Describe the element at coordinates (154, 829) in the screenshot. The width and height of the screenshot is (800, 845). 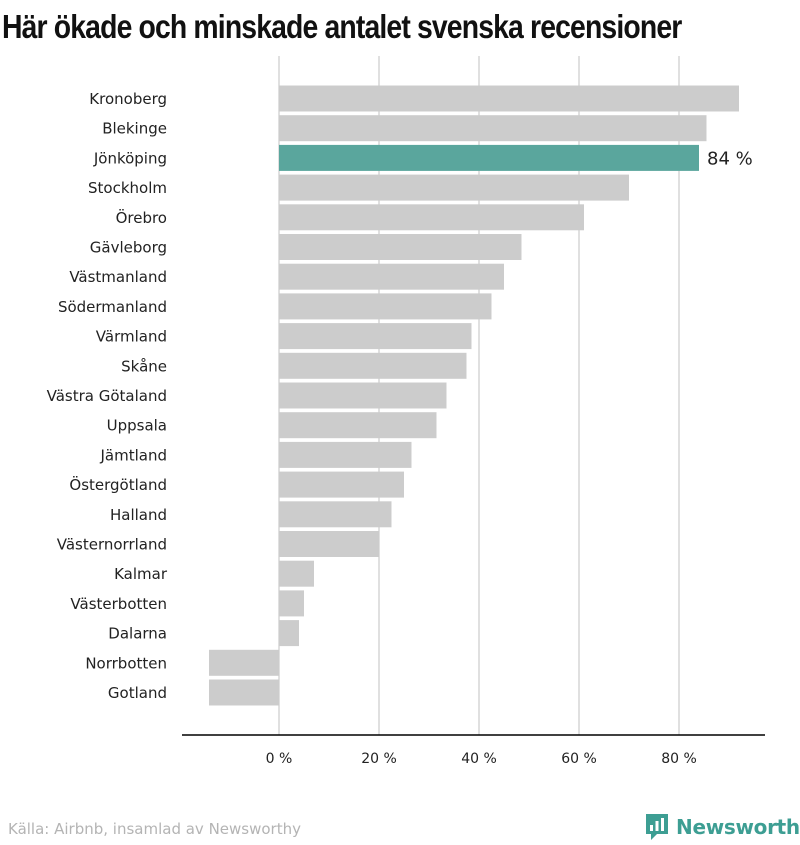
I see `source-note: Källa: Airbnb, insamlad av Newsworthy` at that location.